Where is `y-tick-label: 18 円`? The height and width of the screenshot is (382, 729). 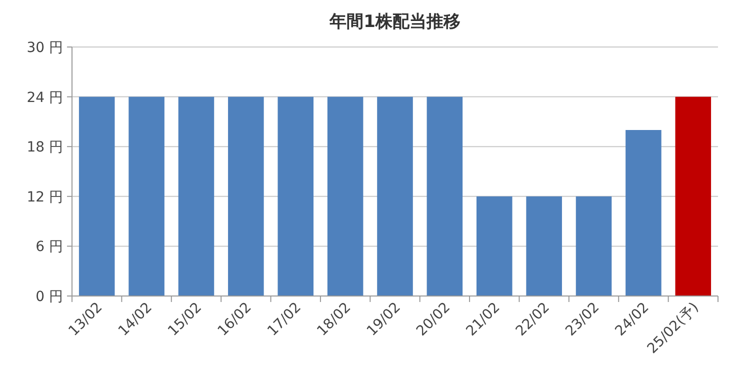
y-tick-label: 18 円 is located at coordinates (44, 148).